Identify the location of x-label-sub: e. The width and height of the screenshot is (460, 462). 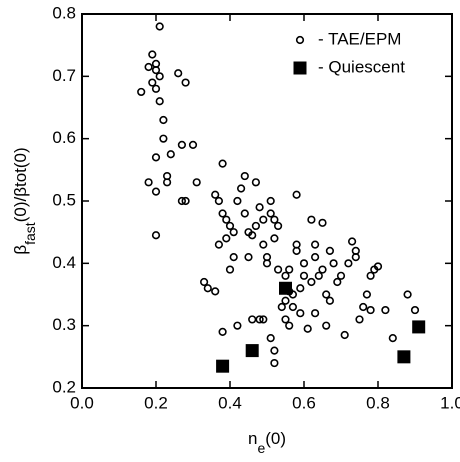
(261, 448).